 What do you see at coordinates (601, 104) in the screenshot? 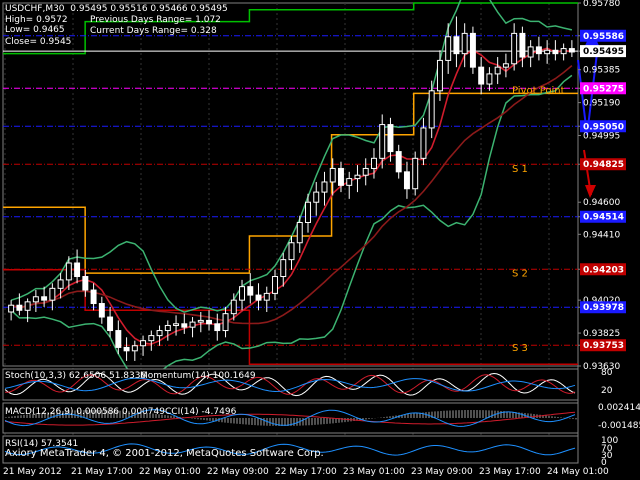
I see `price-axis-label: 0.95190` at bounding box center [601, 104].